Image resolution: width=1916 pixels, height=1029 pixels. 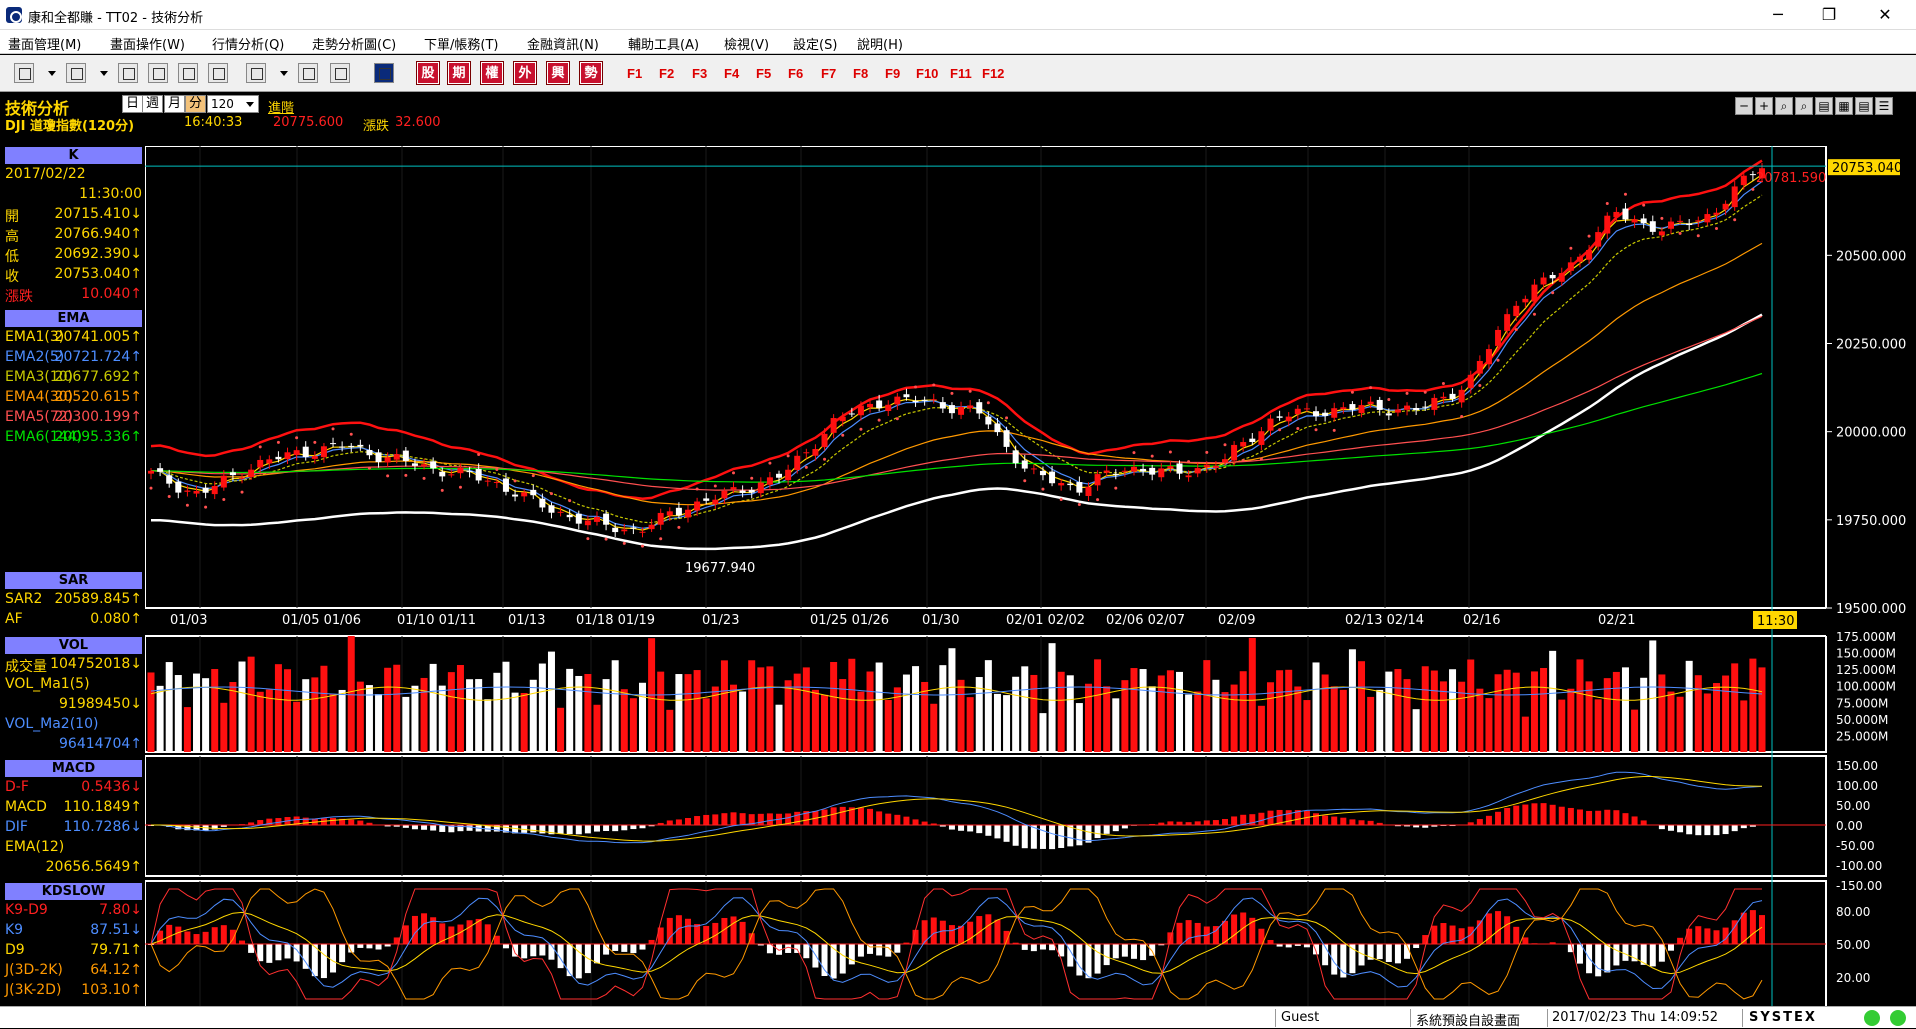 What do you see at coordinates (76, 73) in the screenshot?
I see `save-icon` at bounding box center [76, 73].